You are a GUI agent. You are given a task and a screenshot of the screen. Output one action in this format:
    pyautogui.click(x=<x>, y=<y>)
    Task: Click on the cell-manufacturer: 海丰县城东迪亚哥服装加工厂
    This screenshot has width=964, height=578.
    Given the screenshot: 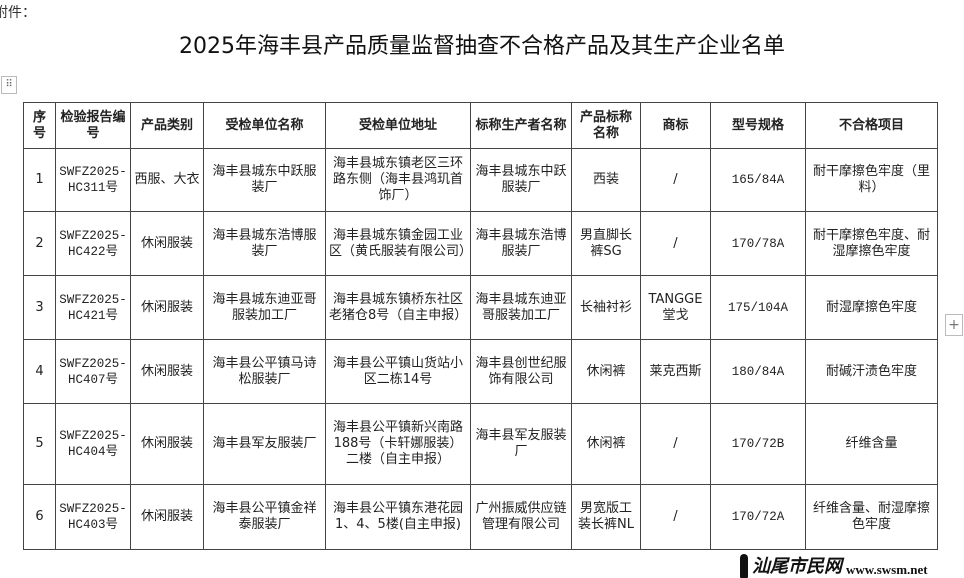 What is the action you would take?
    pyautogui.click(x=521, y=307)
    